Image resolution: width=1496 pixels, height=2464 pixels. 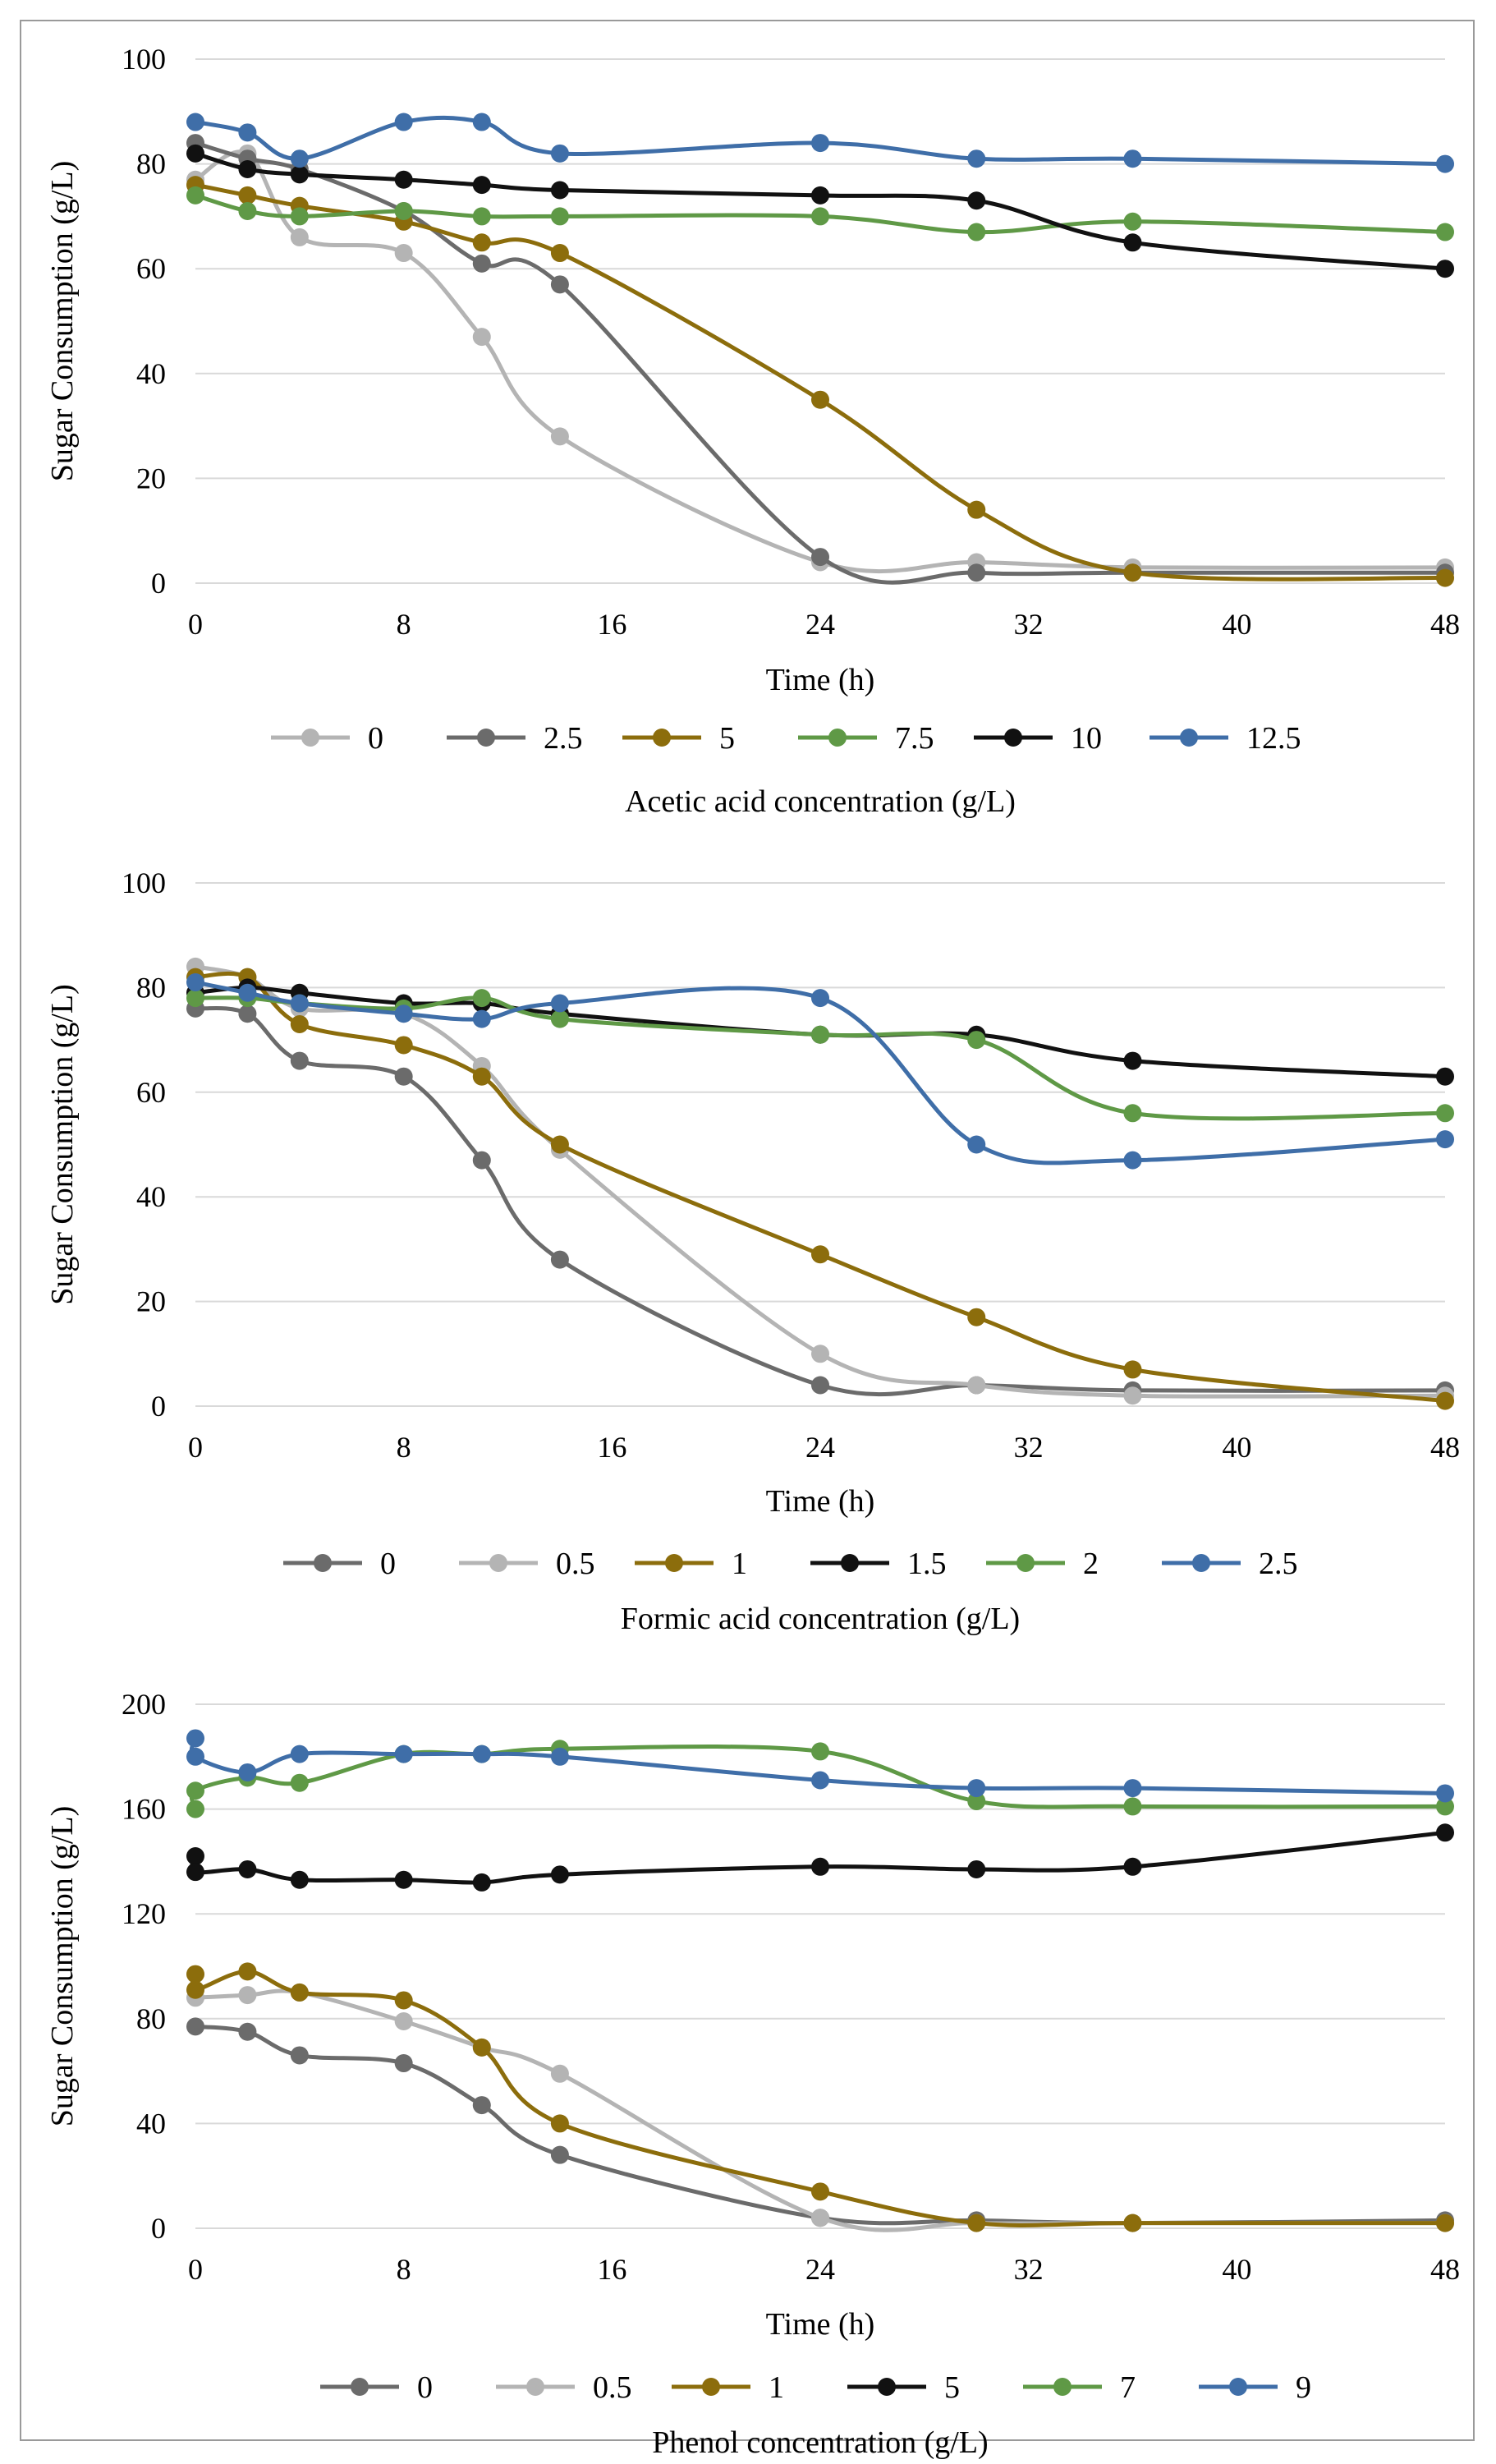 I want to click on legend-label: 0, so click(x=376, y=738).